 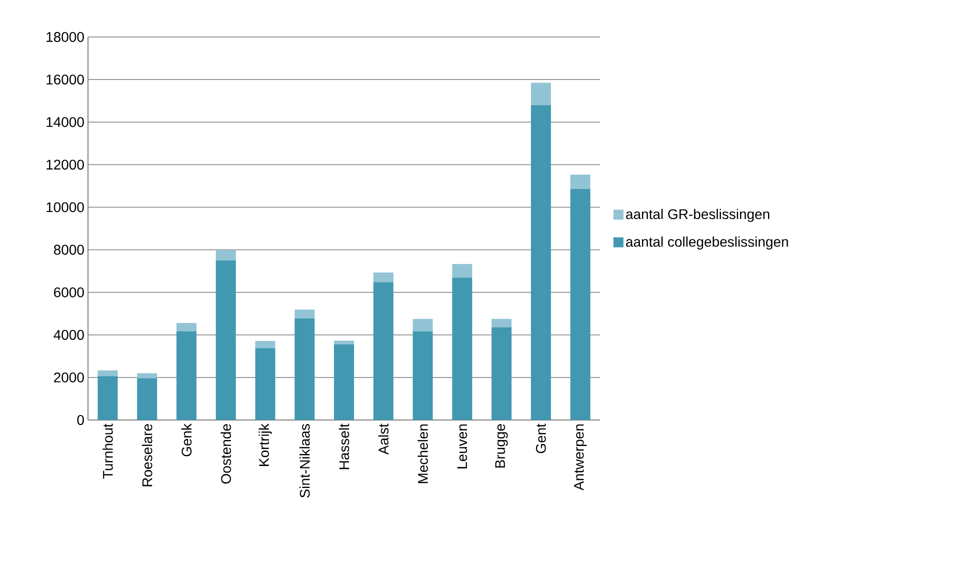 I want to click on x-tick-label: Sint-Niklaas, so click(x=304, y=461).